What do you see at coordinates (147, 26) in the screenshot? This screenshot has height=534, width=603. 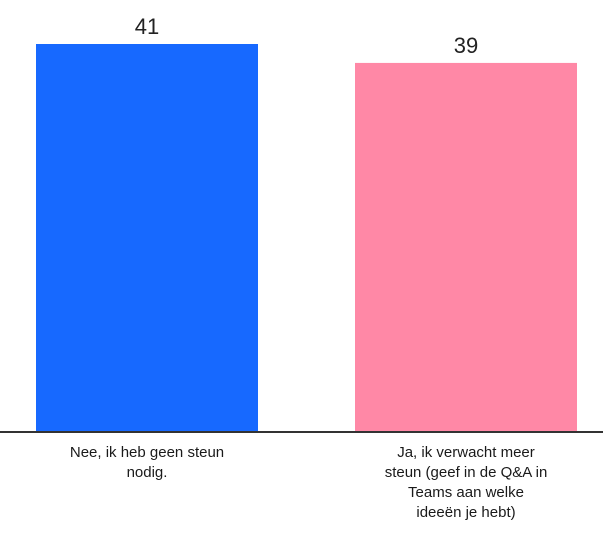 I see `value-label-1: 41` at bounding box center [147, 26].